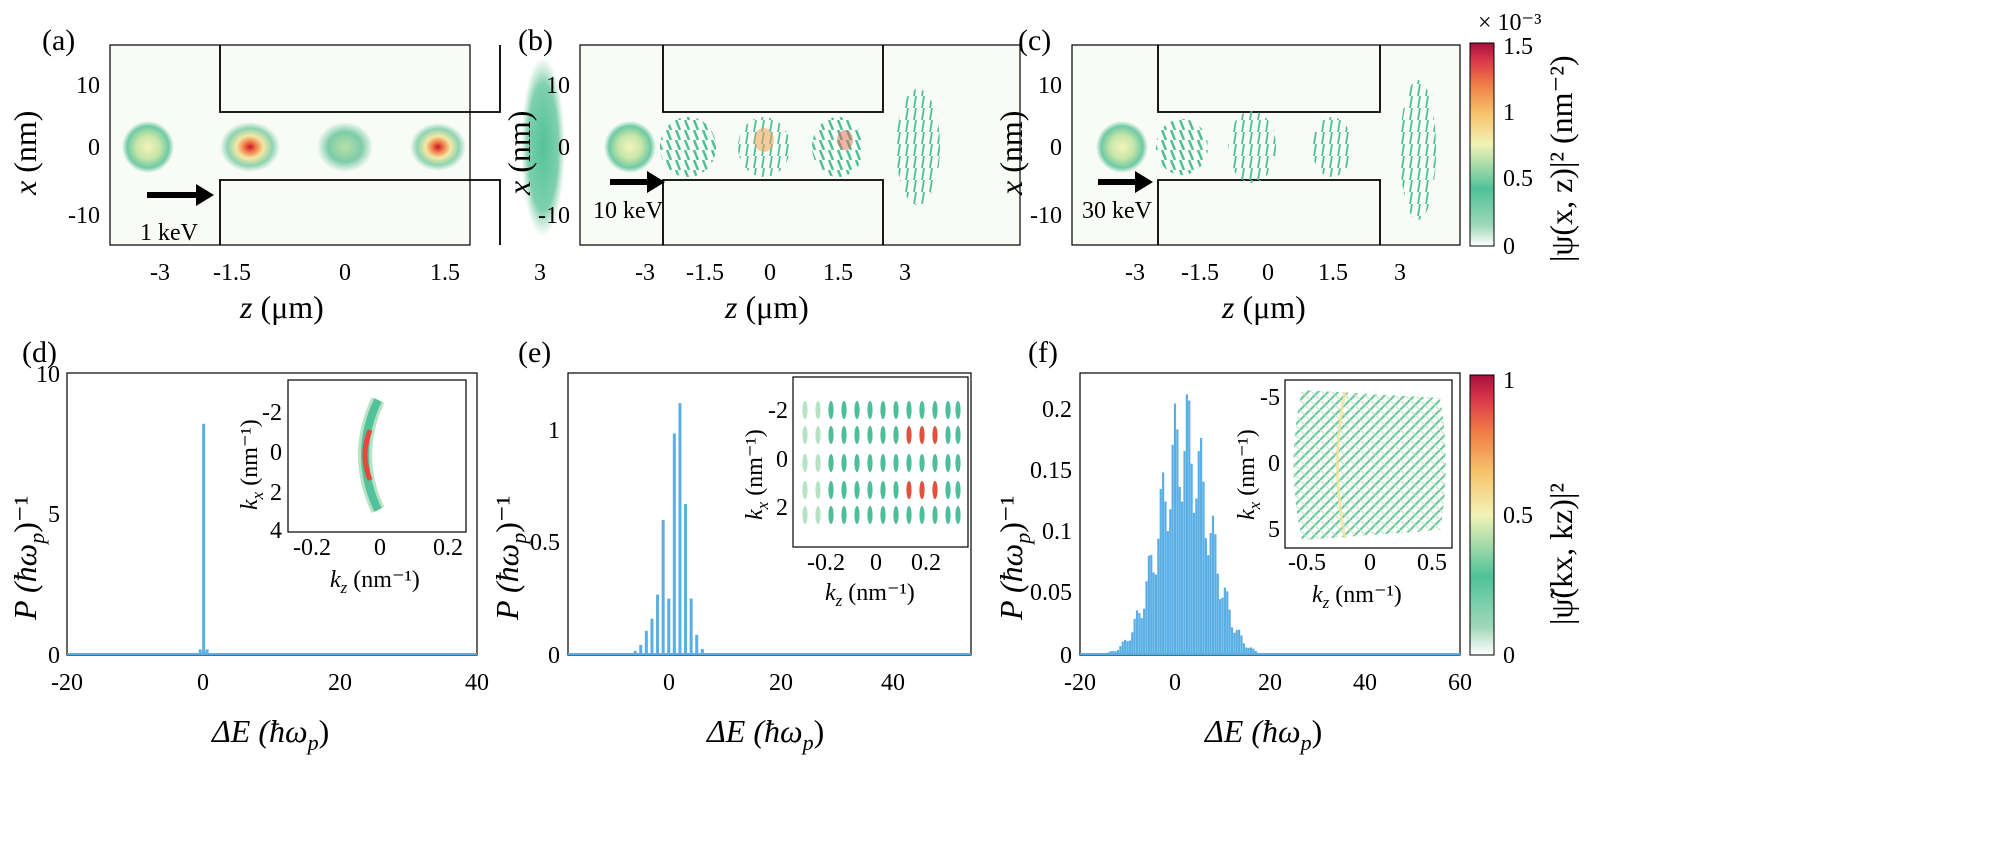 This screenshot has width=1991, height=850. What do you see at coordinates (1482, 144) in the screenshot?
I see `colorbar-top-bar` at bounding box center [1482, 144].